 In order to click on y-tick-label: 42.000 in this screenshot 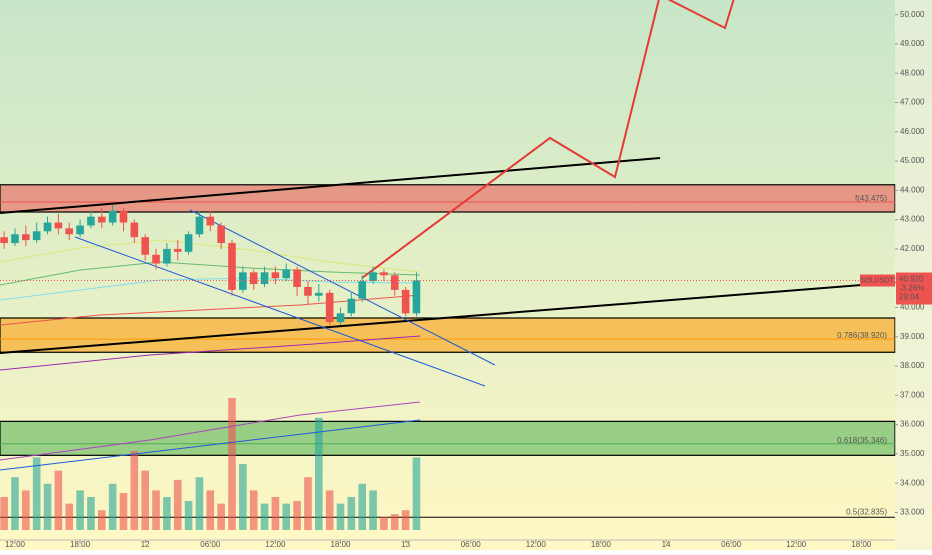, I will do `click(912, 248)`.